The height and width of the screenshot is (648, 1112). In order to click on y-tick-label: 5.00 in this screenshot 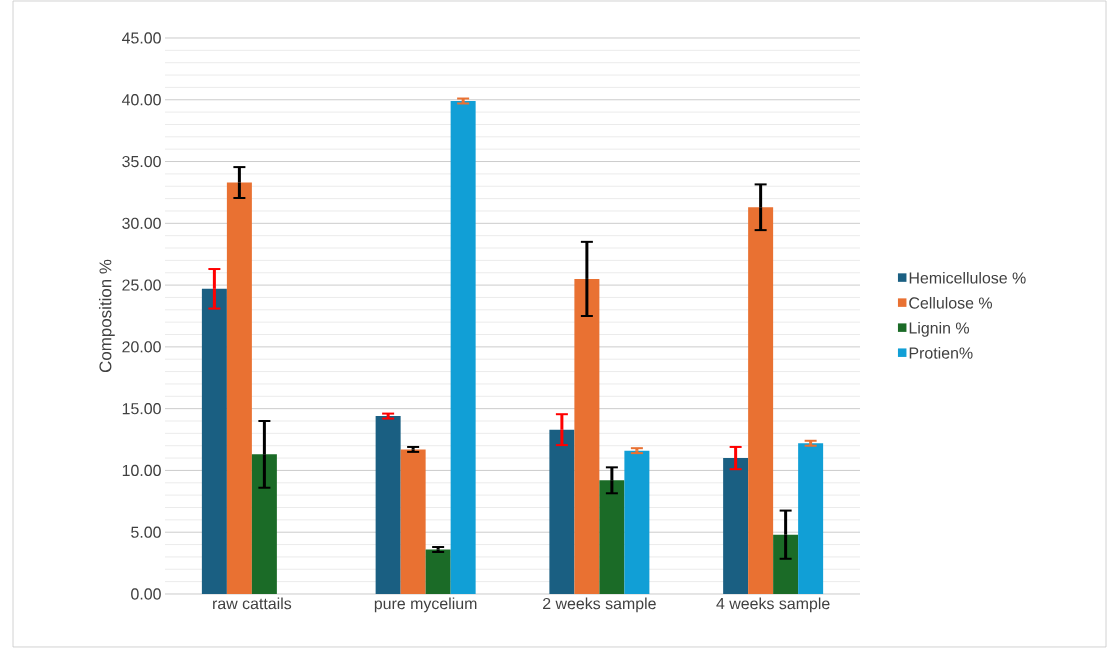, I will do `click(146, 532)`.